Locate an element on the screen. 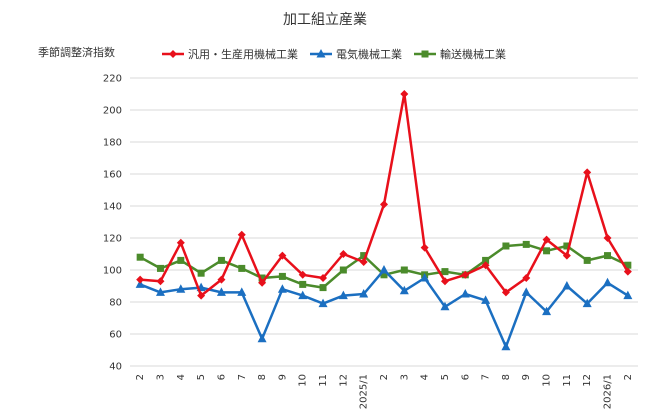 The width and height of the screenshot is (650, 412). y-tick-label: 220 is located at coordinates (112, 79).